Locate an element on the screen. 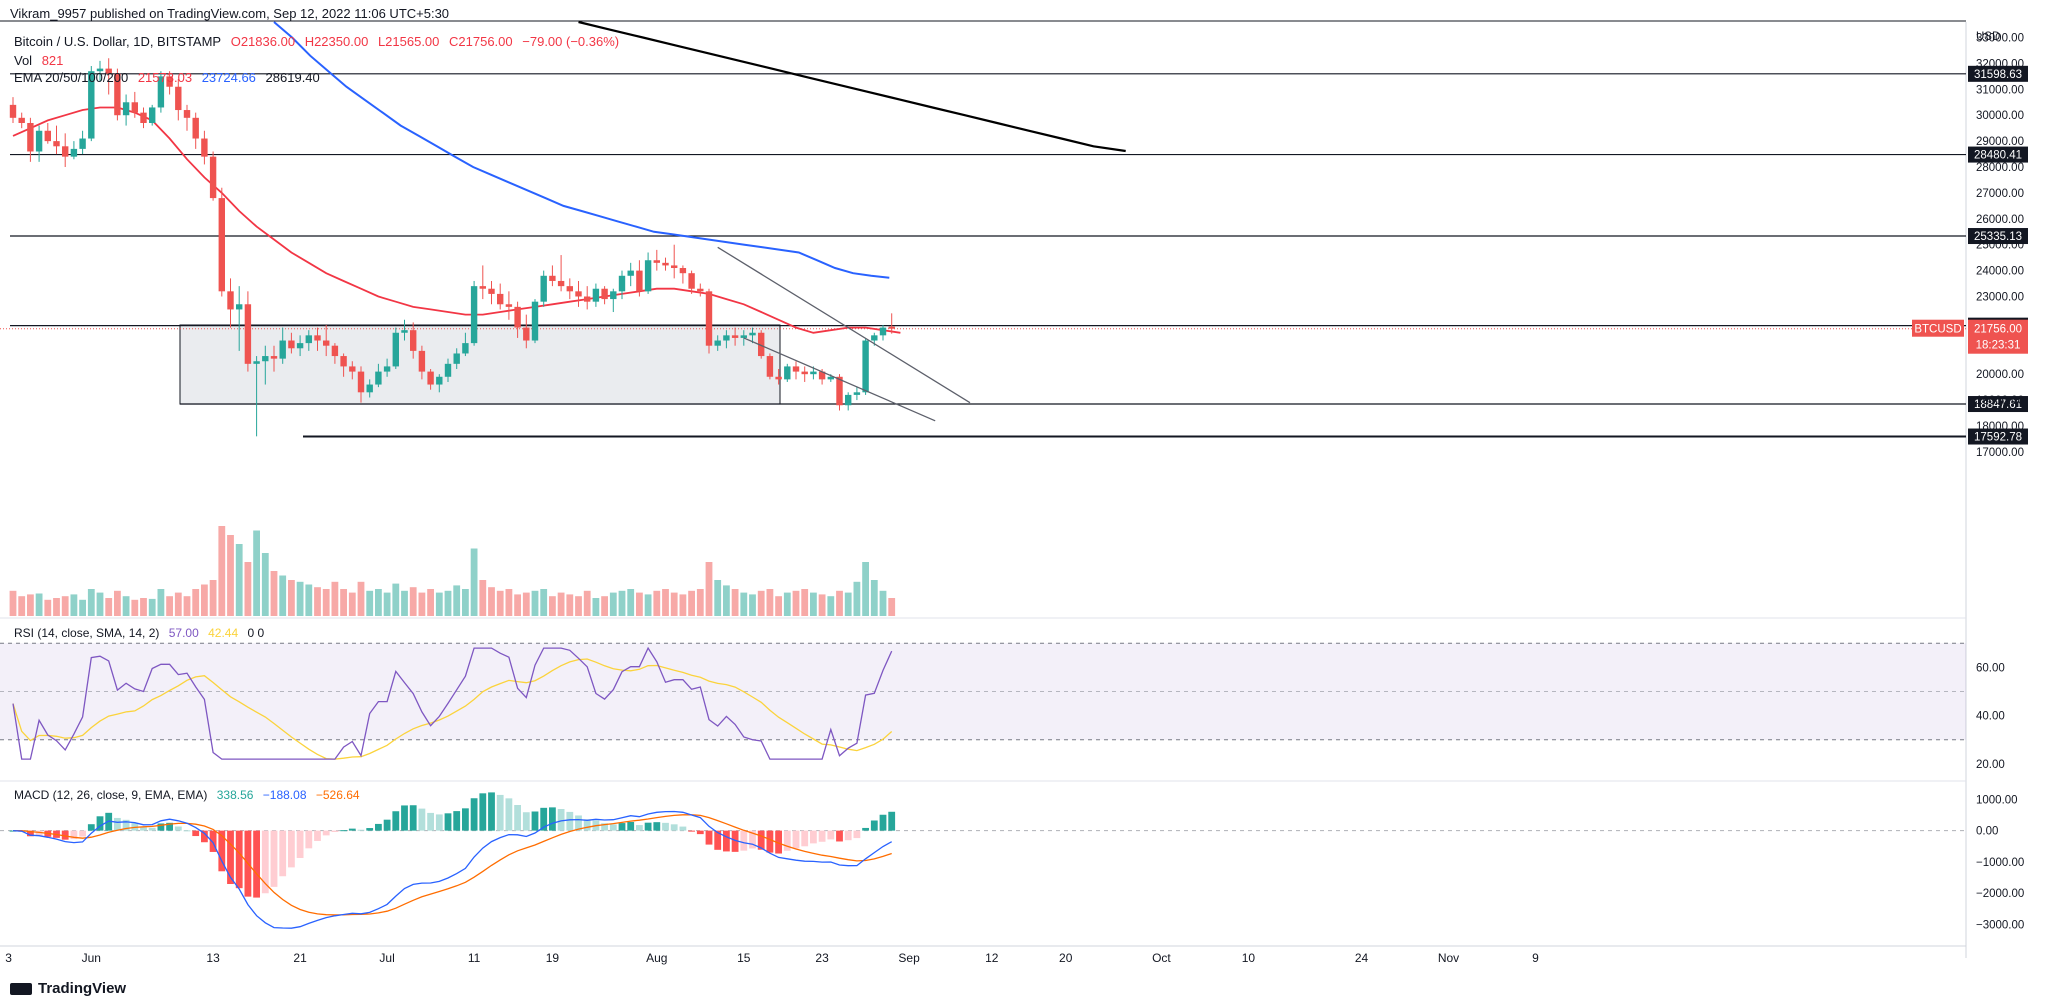  volume-label: Vol is located at coordinates (23, 60).